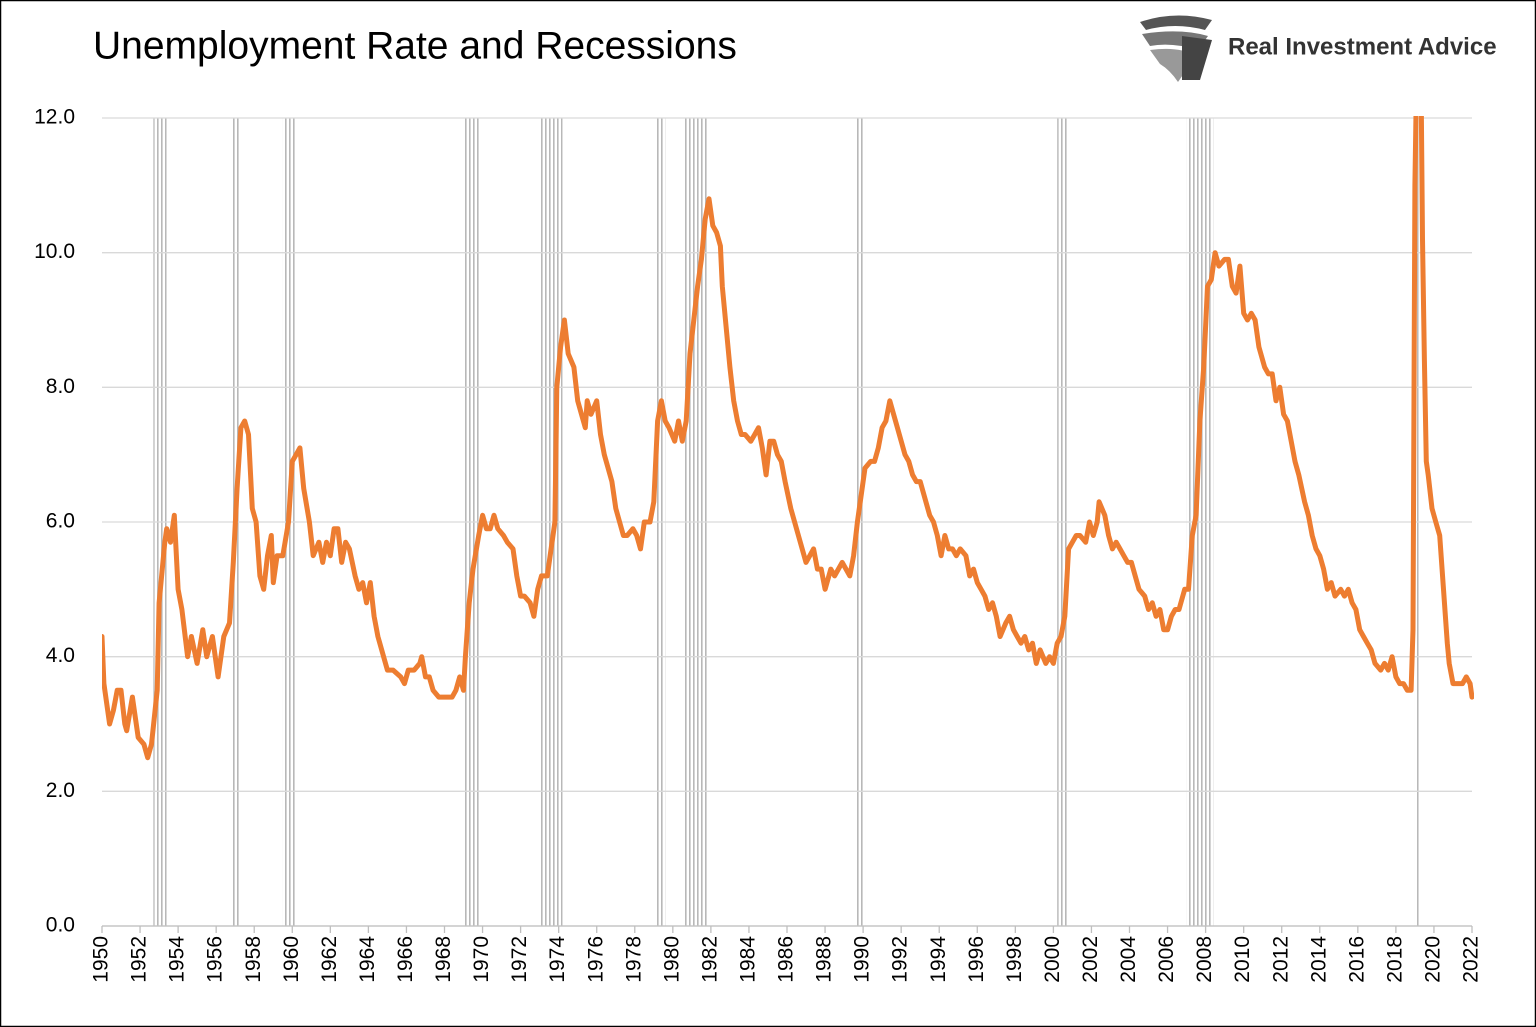  What do you see at coordinates (481, 959) in the screenshot?
I see `x-tick-label: 1970` at bounding box center [481, 959].